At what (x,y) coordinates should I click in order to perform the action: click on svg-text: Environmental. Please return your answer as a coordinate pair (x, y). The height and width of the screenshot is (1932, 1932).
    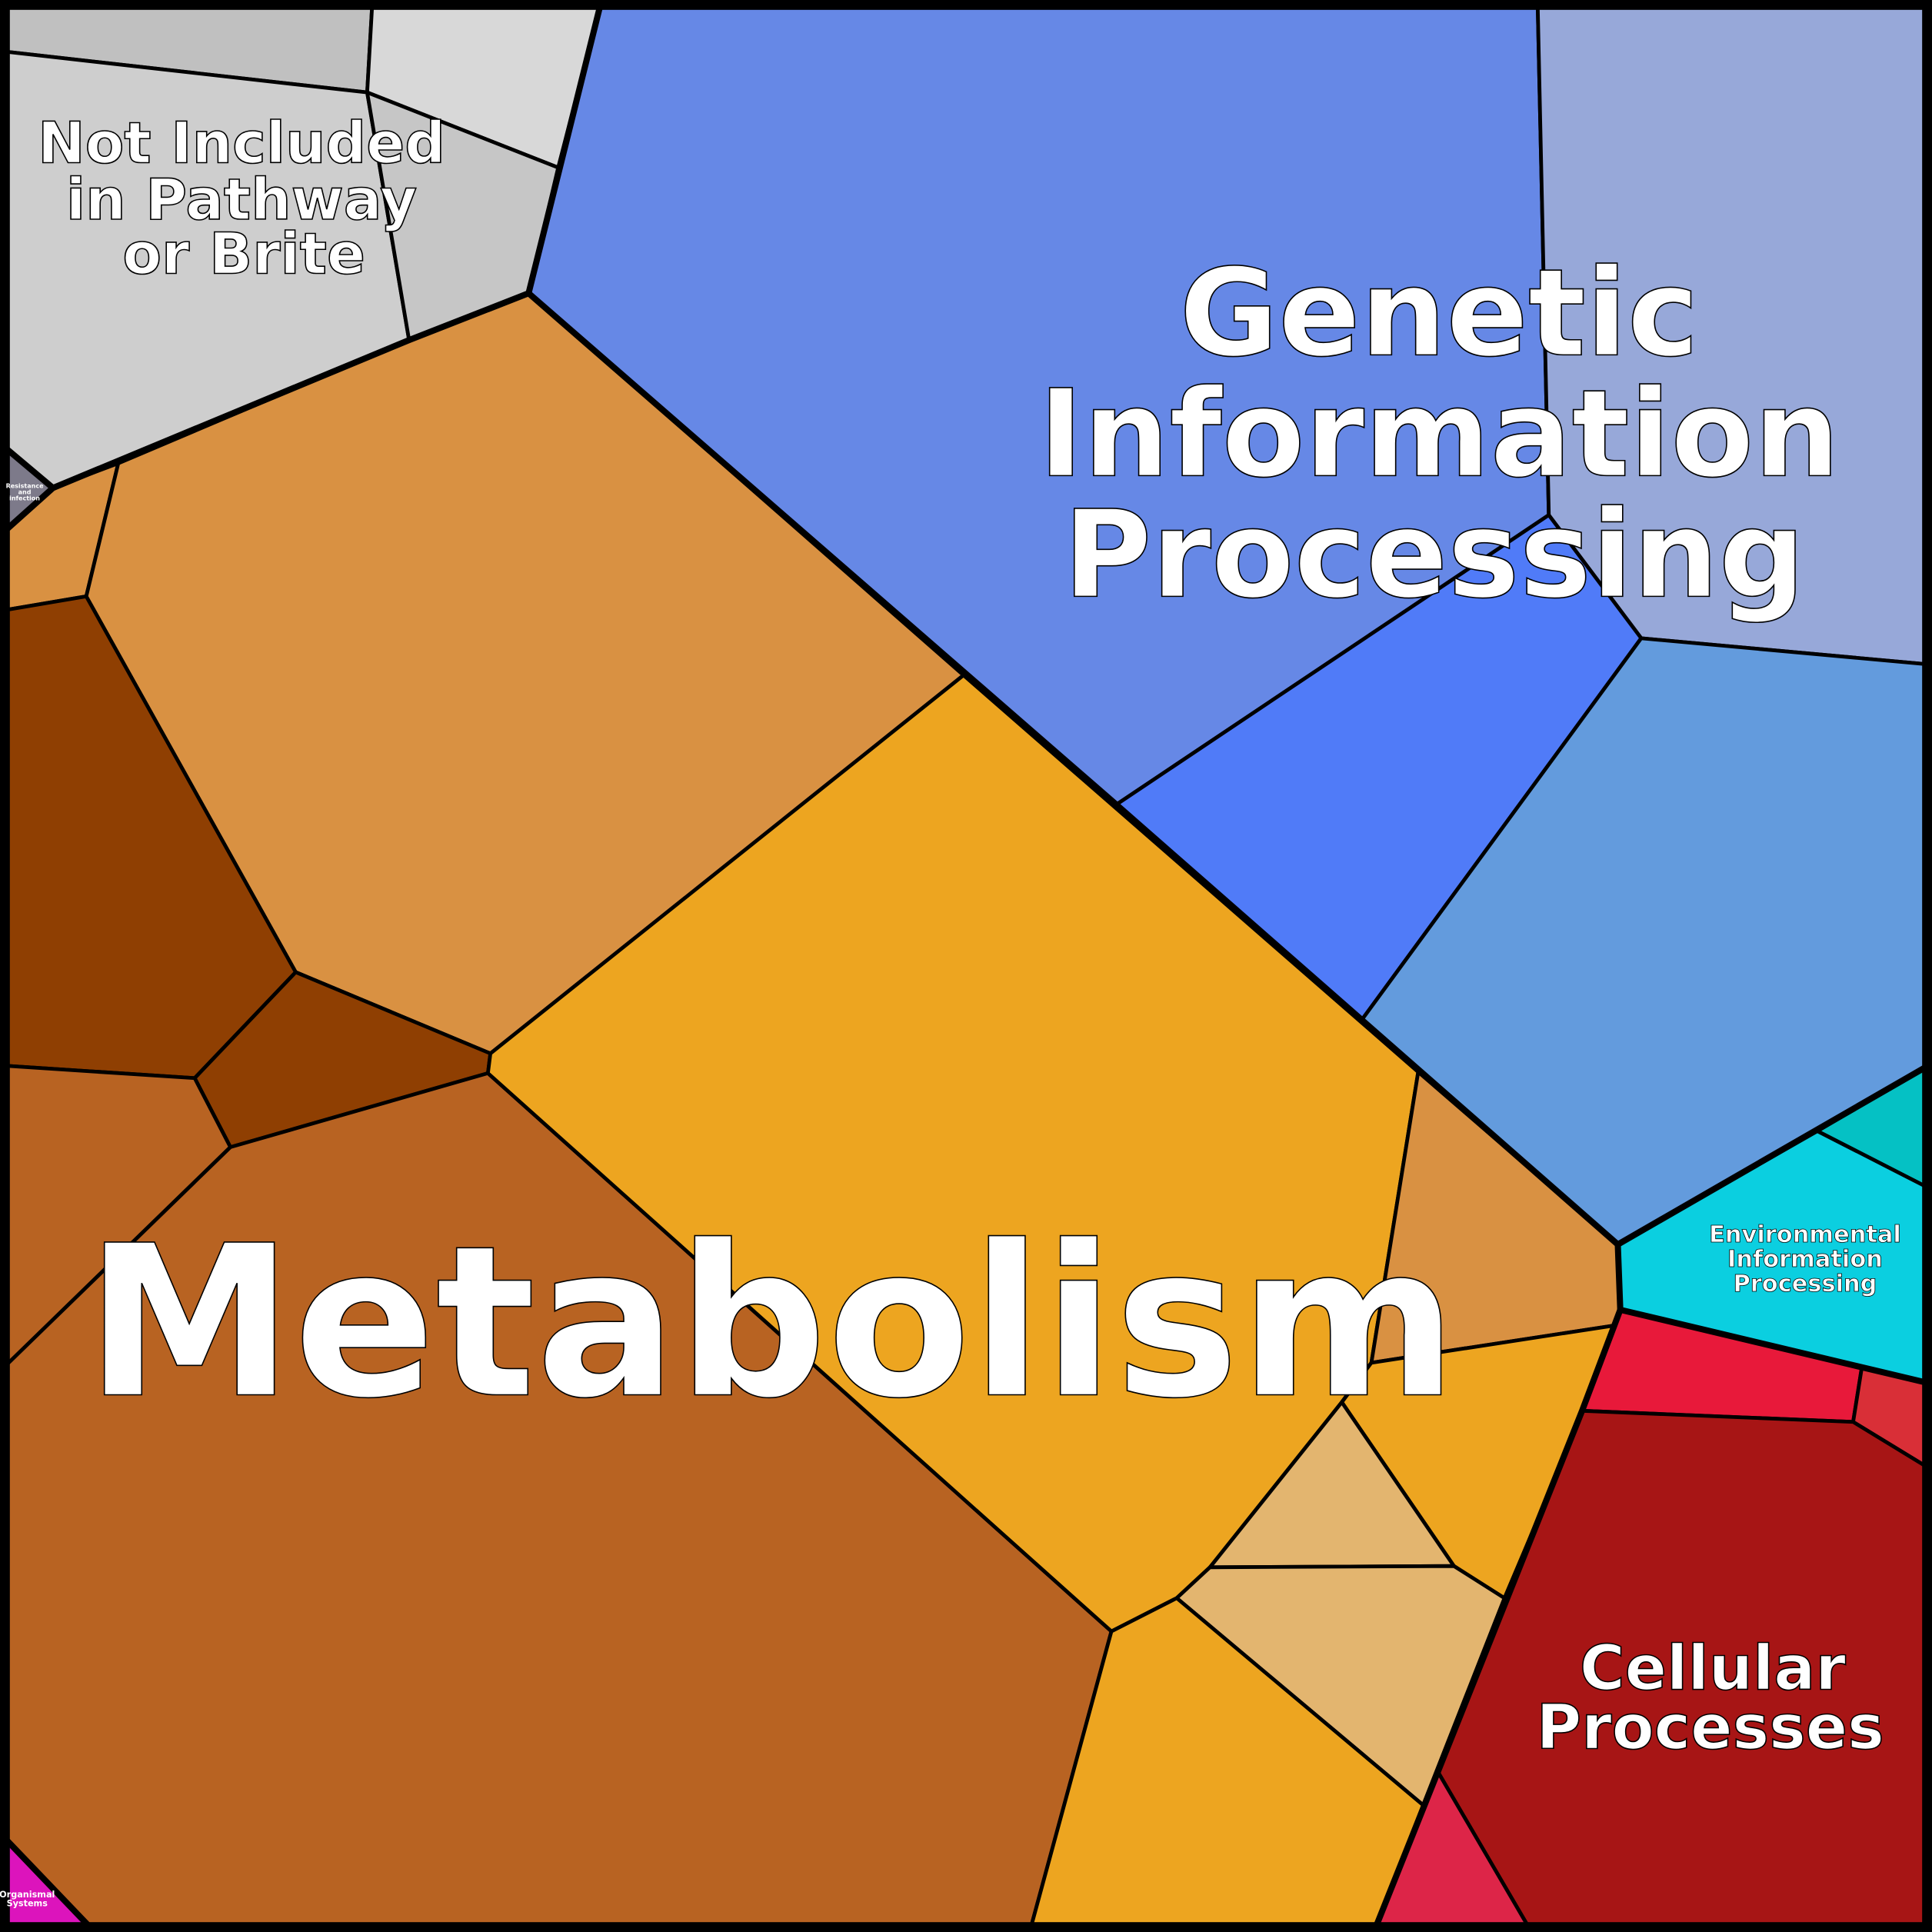
    Looking at the image, I should click on (1805, 1234).